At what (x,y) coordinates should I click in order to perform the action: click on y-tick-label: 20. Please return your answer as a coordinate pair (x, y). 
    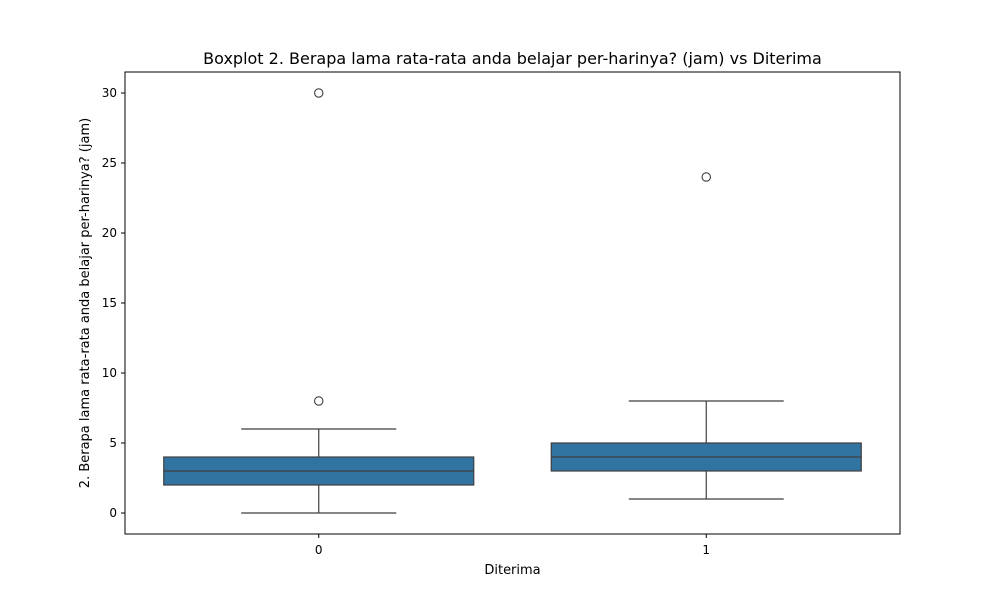
    Looking at the image, I should click on (109, 233).